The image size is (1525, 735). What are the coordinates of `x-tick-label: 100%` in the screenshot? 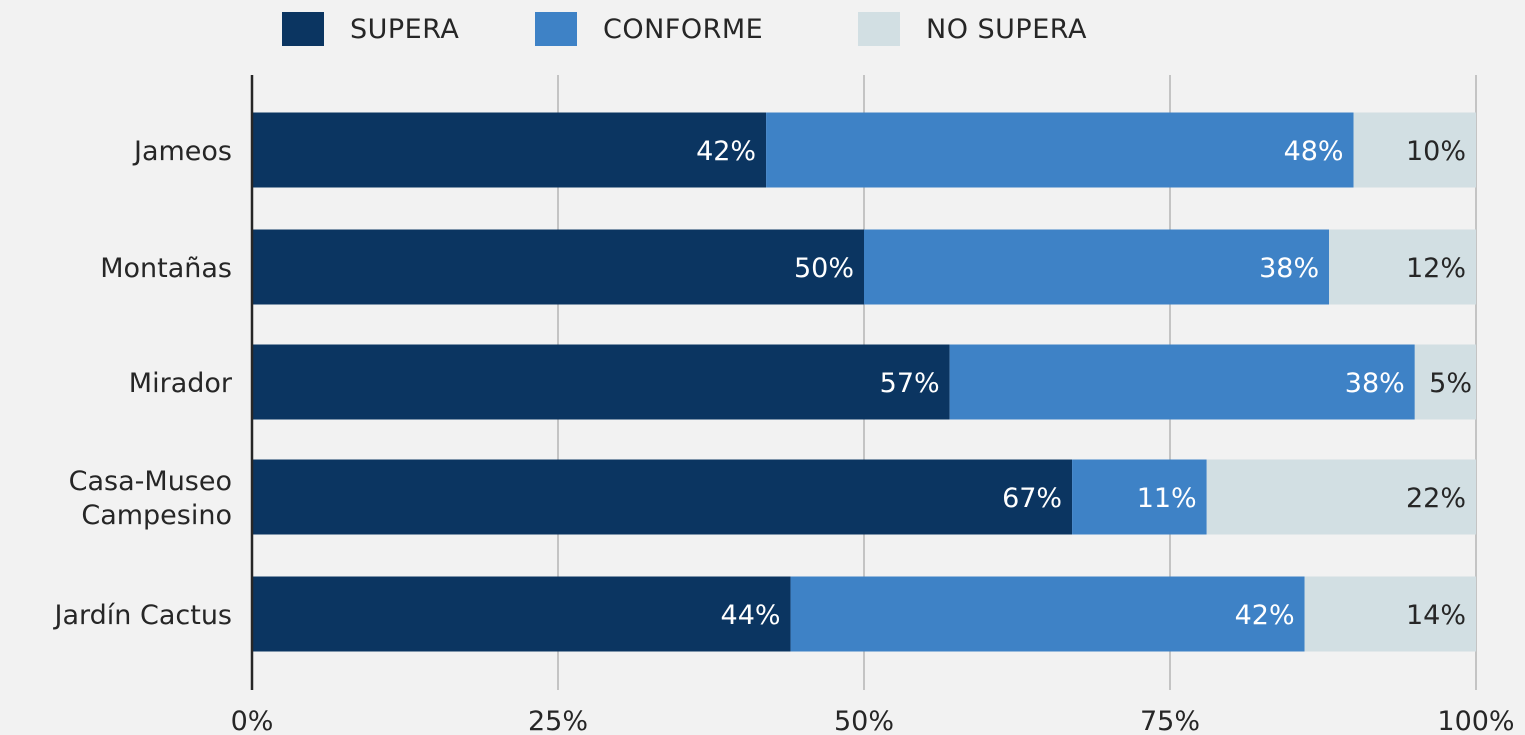 It's located at (1475, 720).